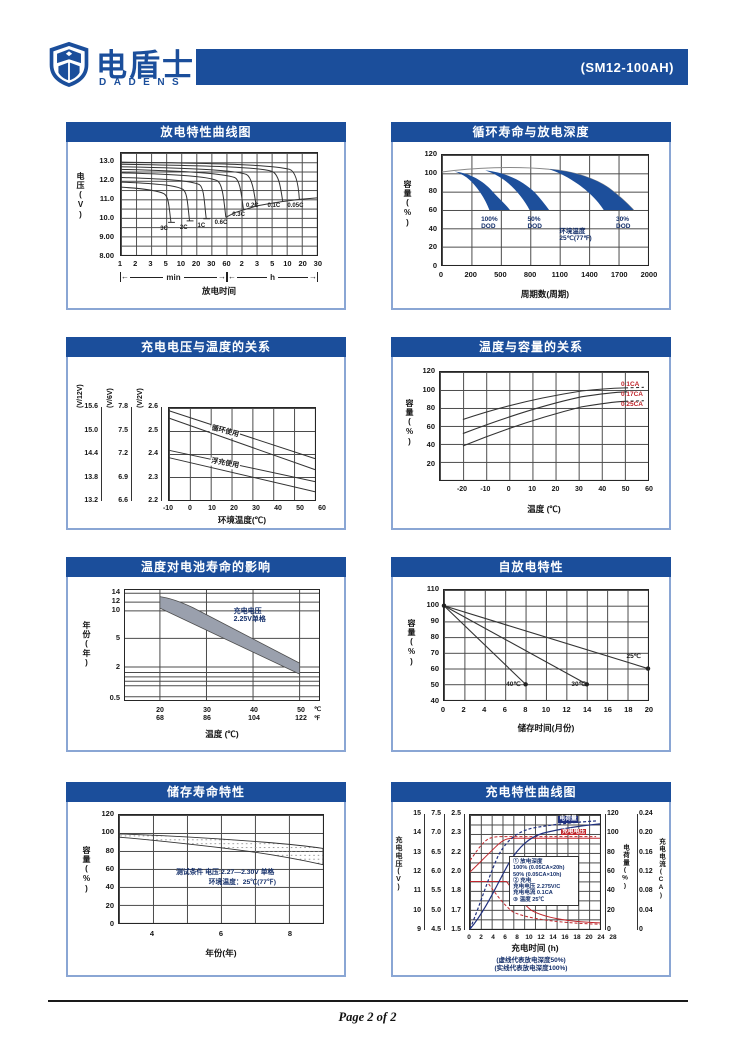 This screenshot has width=735, height=1045. Describe the element at coordinates (470, 274) in the screenshot. I see `x-tick-label: 200` at that location.